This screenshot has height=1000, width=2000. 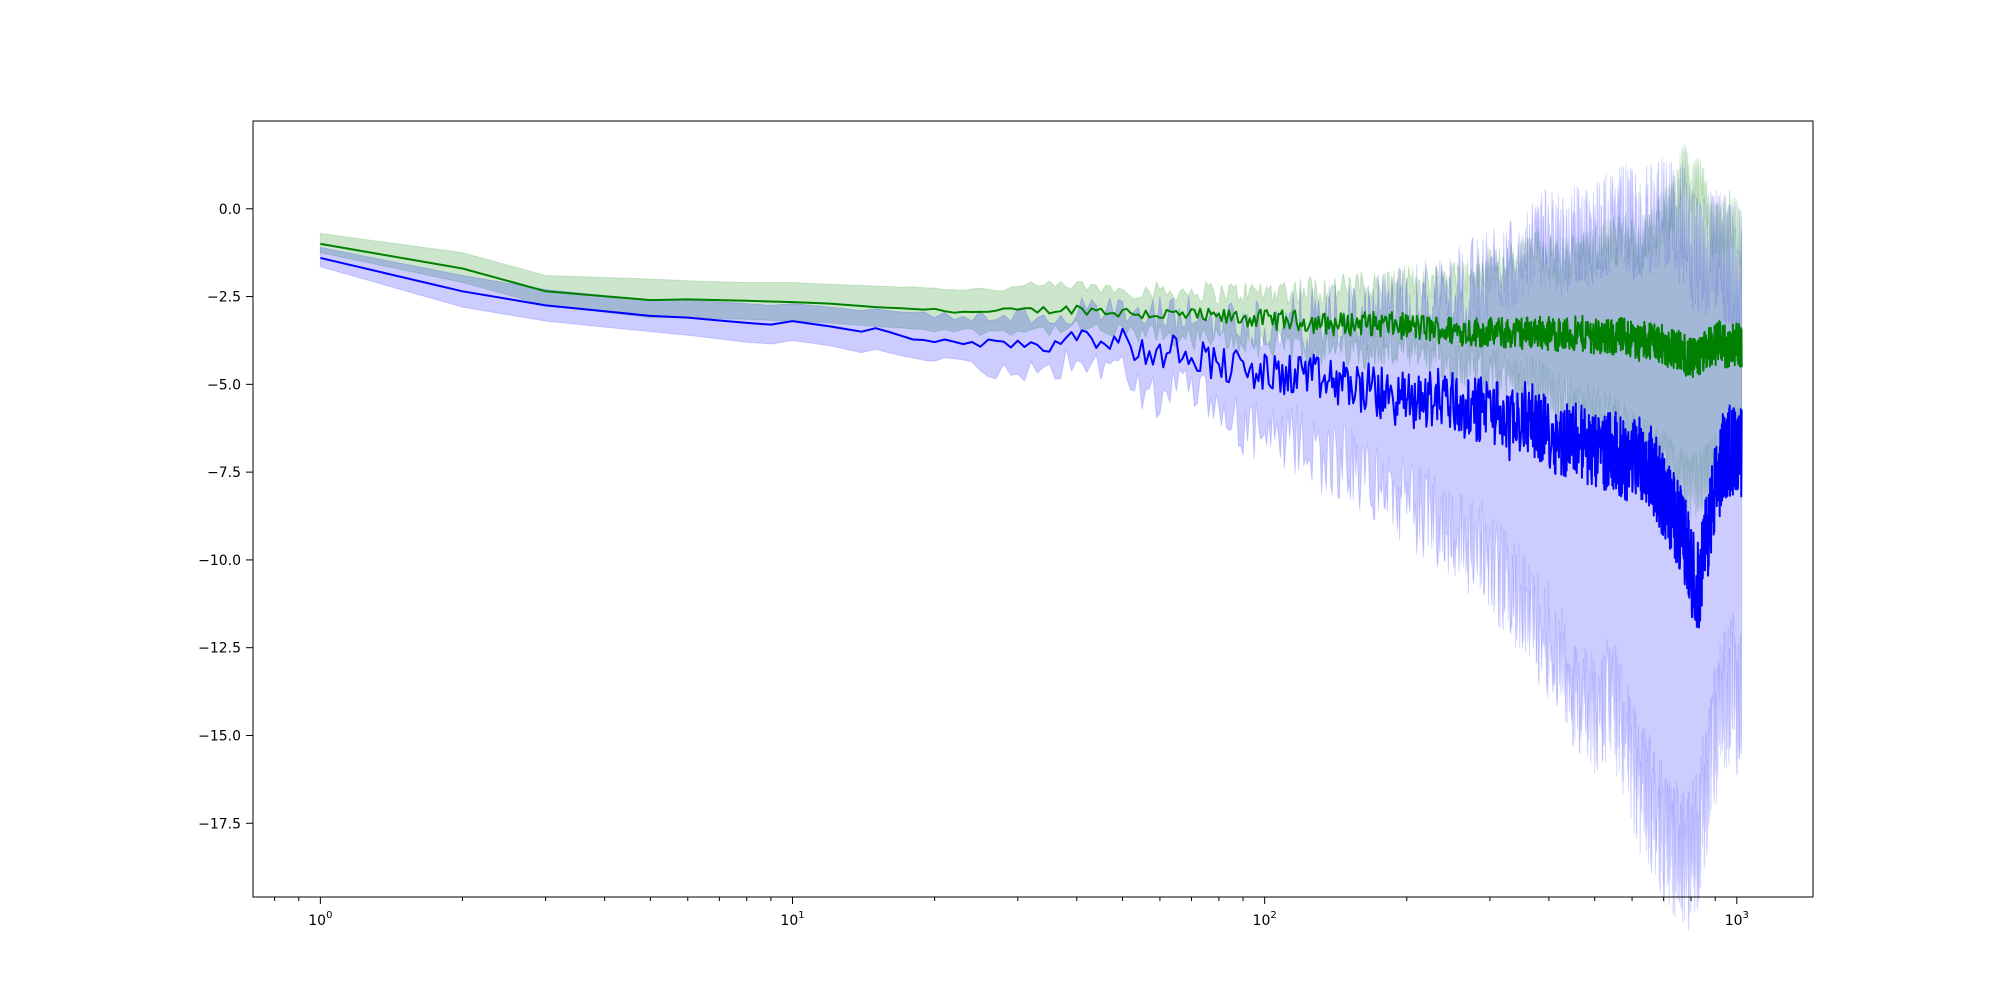 What do you see at coordinates (792, 919) in the screenshot?
I see `x-tick-label: 10¹` at bounding box center [792, 919].